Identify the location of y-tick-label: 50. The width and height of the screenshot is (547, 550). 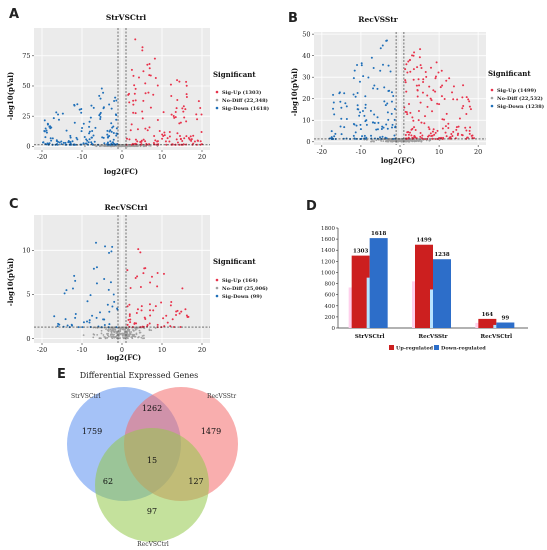
(306, 34).